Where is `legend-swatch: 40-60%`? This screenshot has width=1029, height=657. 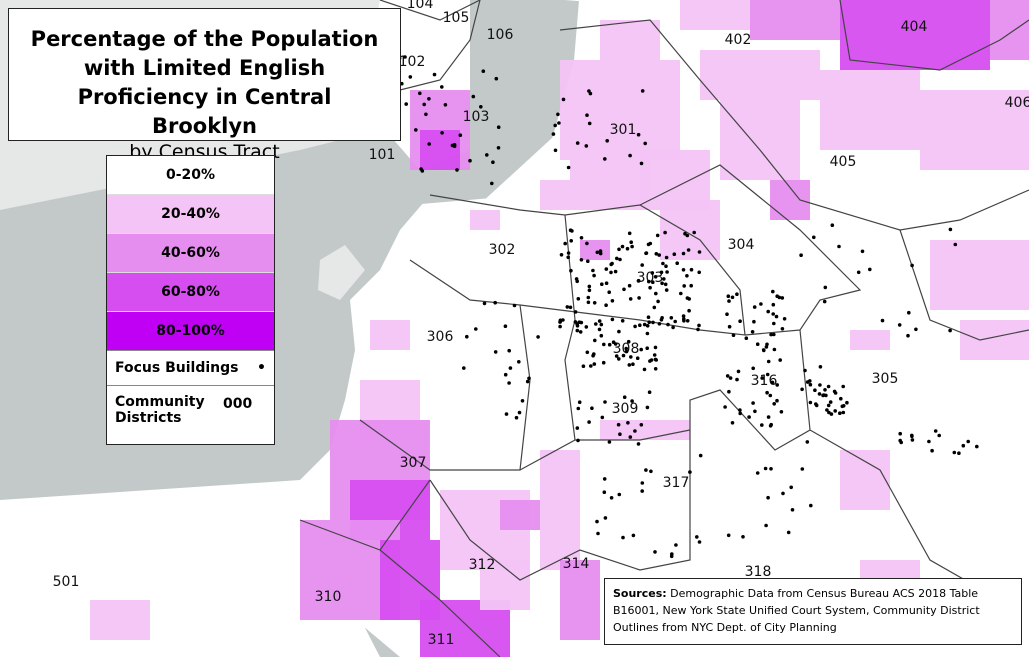 legend-swatch: 40-60% is located at coordinates (190, 252).